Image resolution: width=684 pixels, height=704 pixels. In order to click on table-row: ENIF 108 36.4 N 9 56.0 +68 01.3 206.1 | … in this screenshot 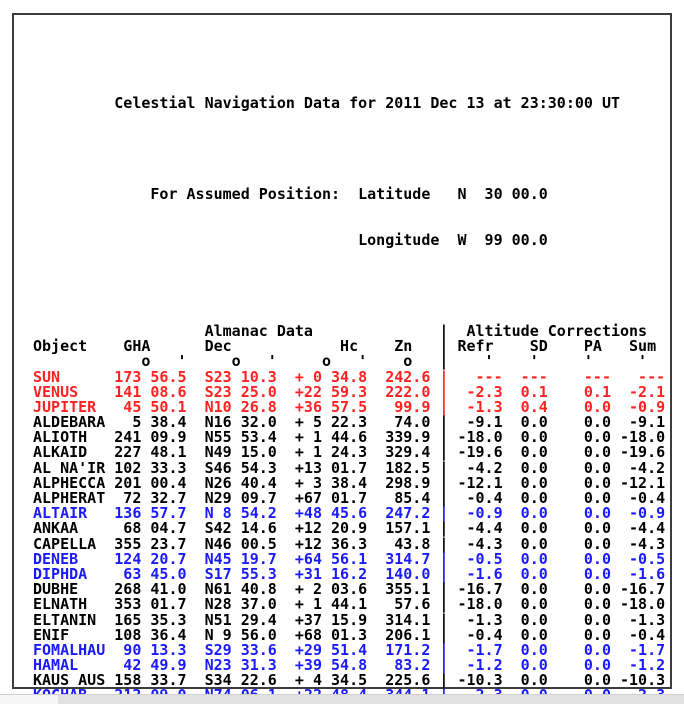, I will do `click(349, 634)`.